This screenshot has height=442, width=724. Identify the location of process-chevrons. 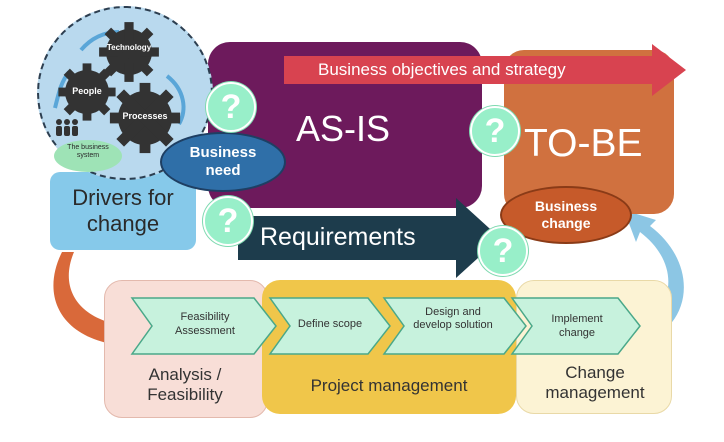
(385, 326).